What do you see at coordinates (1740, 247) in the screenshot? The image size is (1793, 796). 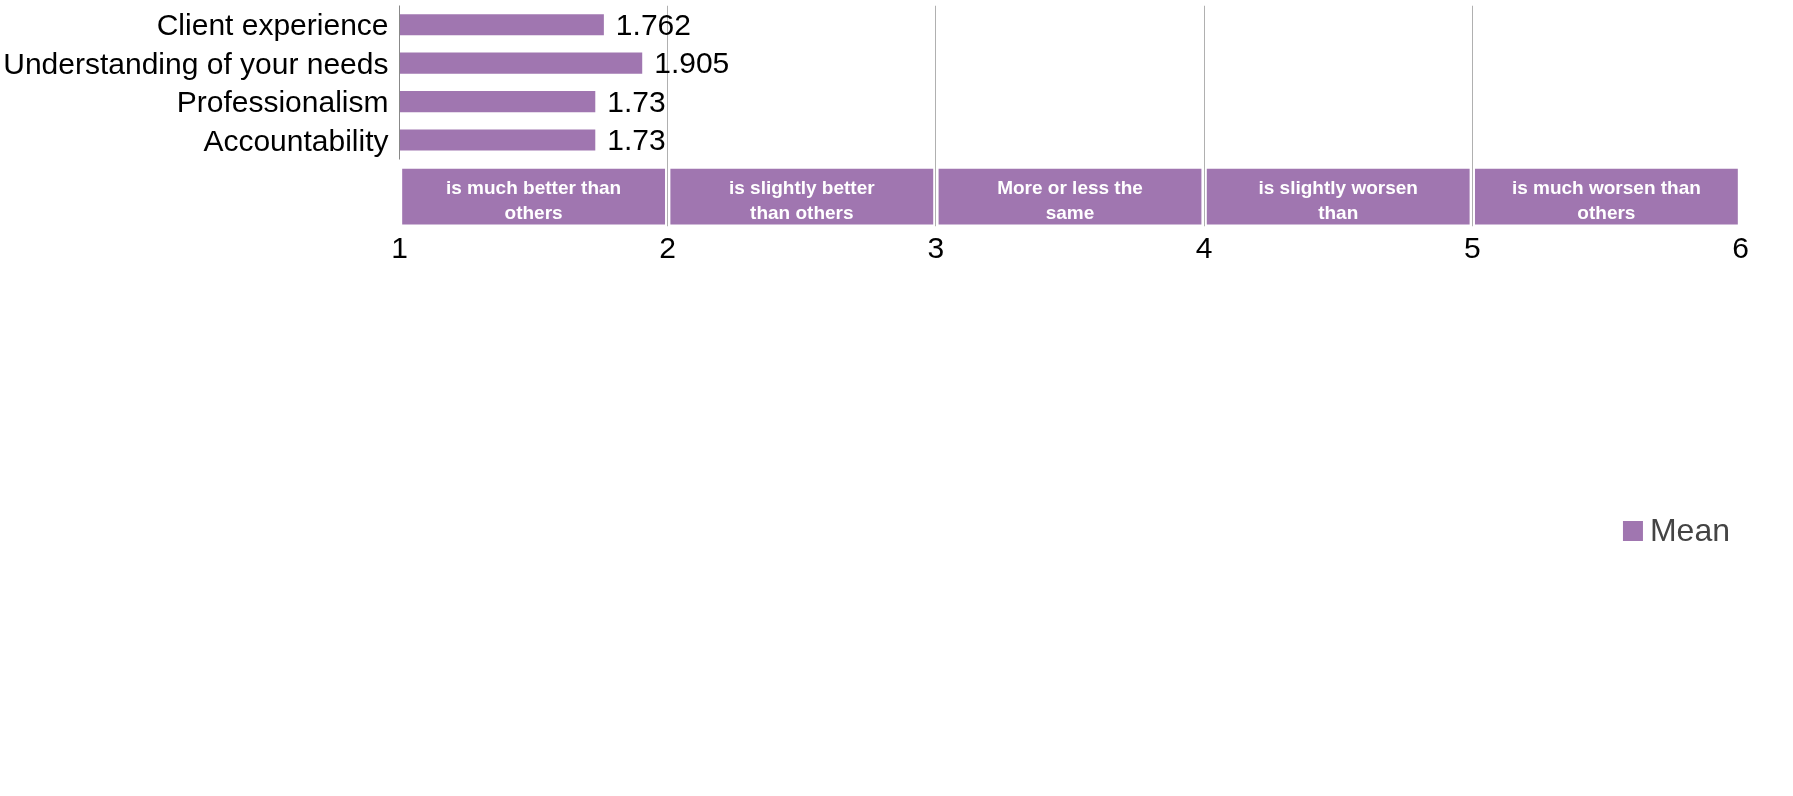 I see `x-tick-label: 6` at bounding box center [1740, 247].